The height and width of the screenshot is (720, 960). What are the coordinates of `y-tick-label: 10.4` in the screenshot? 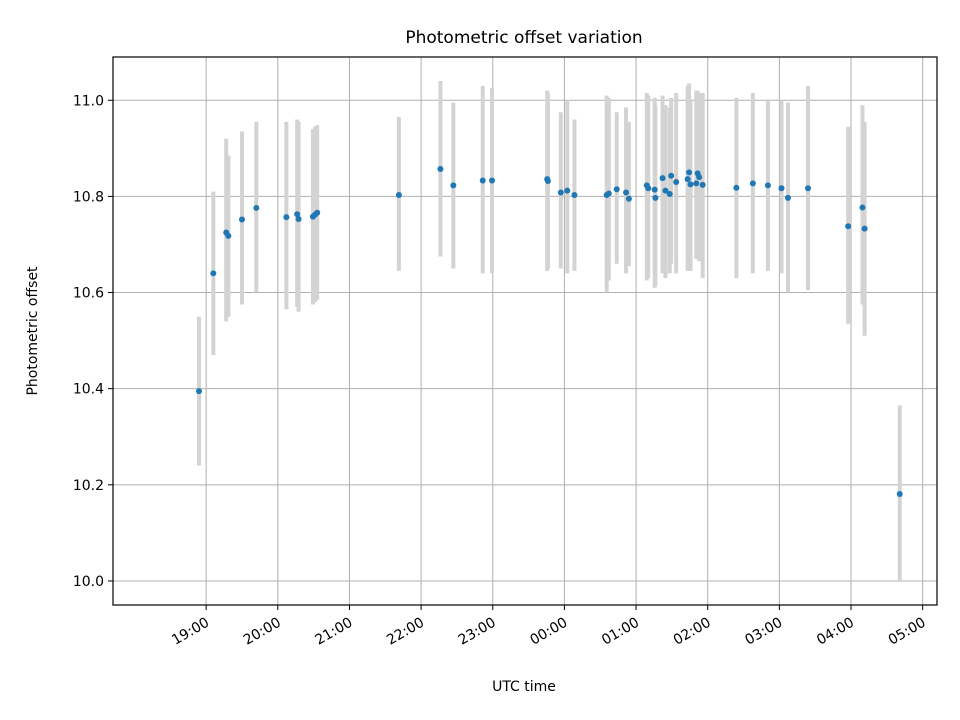 It's located at (88, 390).